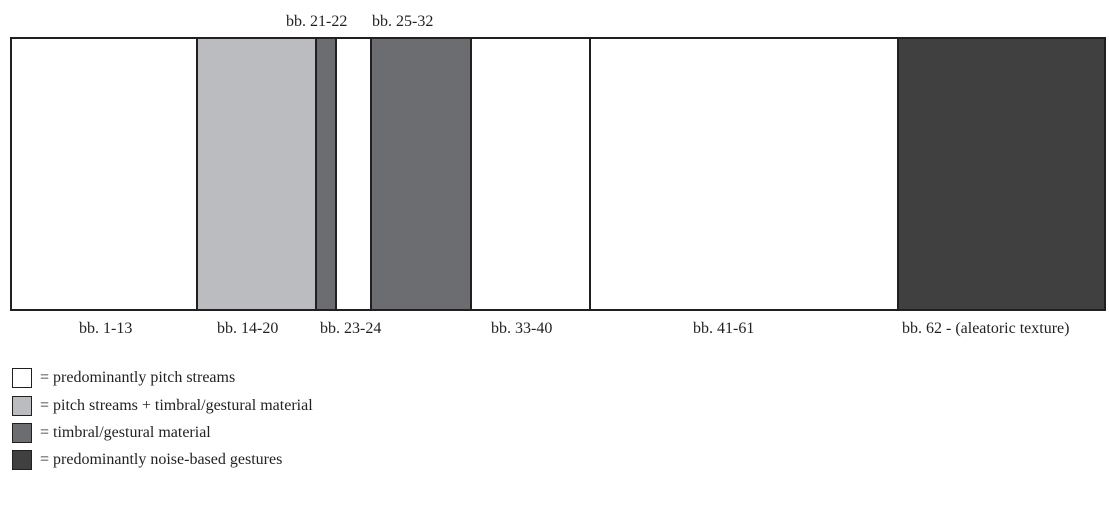 The height and width of the screenshot is (508, 1109). I want to click on label-bb-23-24: bb. 23-24, so click(351, 328).